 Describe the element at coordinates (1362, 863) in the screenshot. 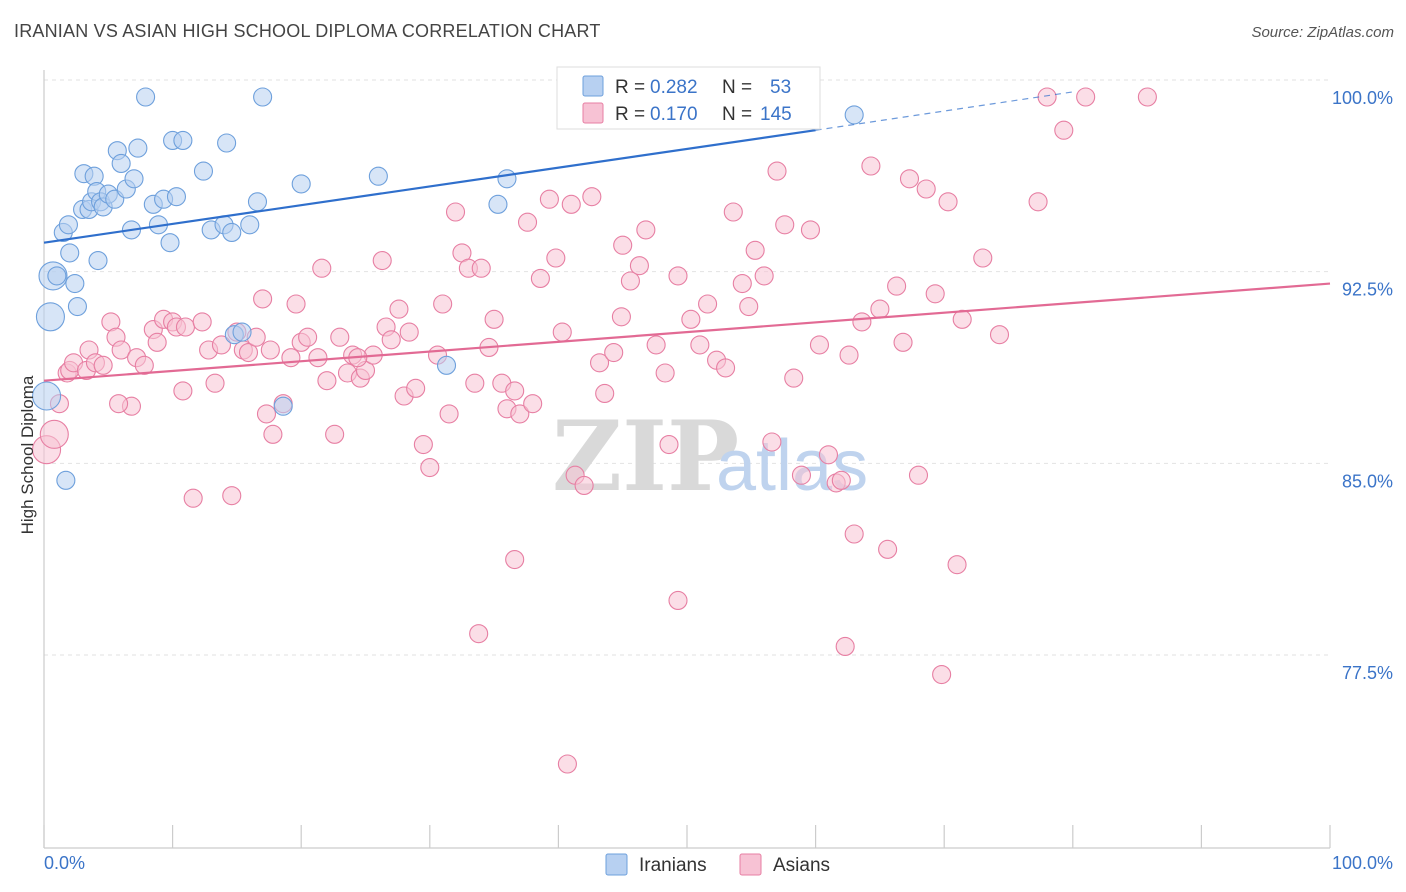

I see `x-tick-label-max: 100.0%` at that location.